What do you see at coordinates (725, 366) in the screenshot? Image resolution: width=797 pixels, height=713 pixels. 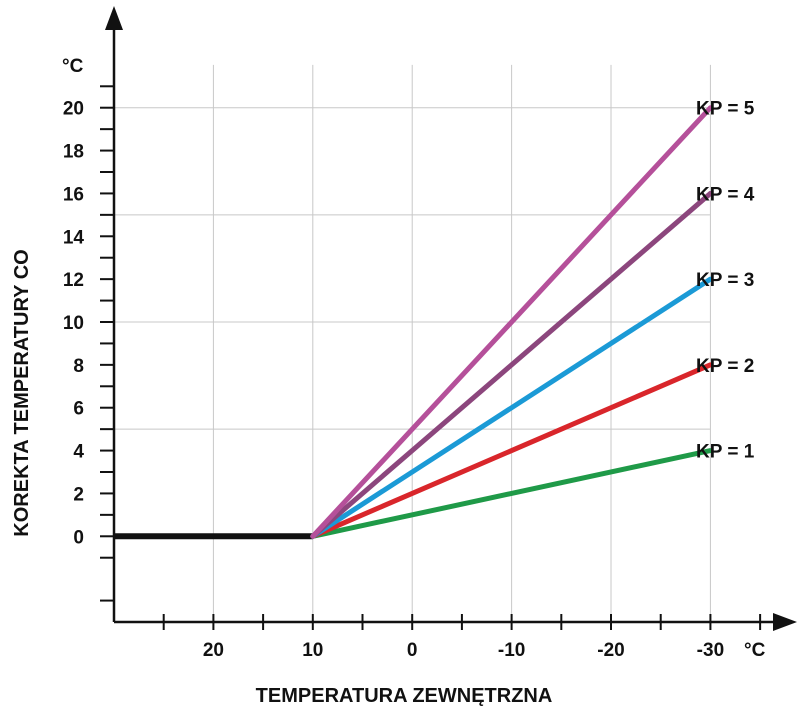 I see `series-label-kp-2: KP = 2` at bounding box center [725, 366].